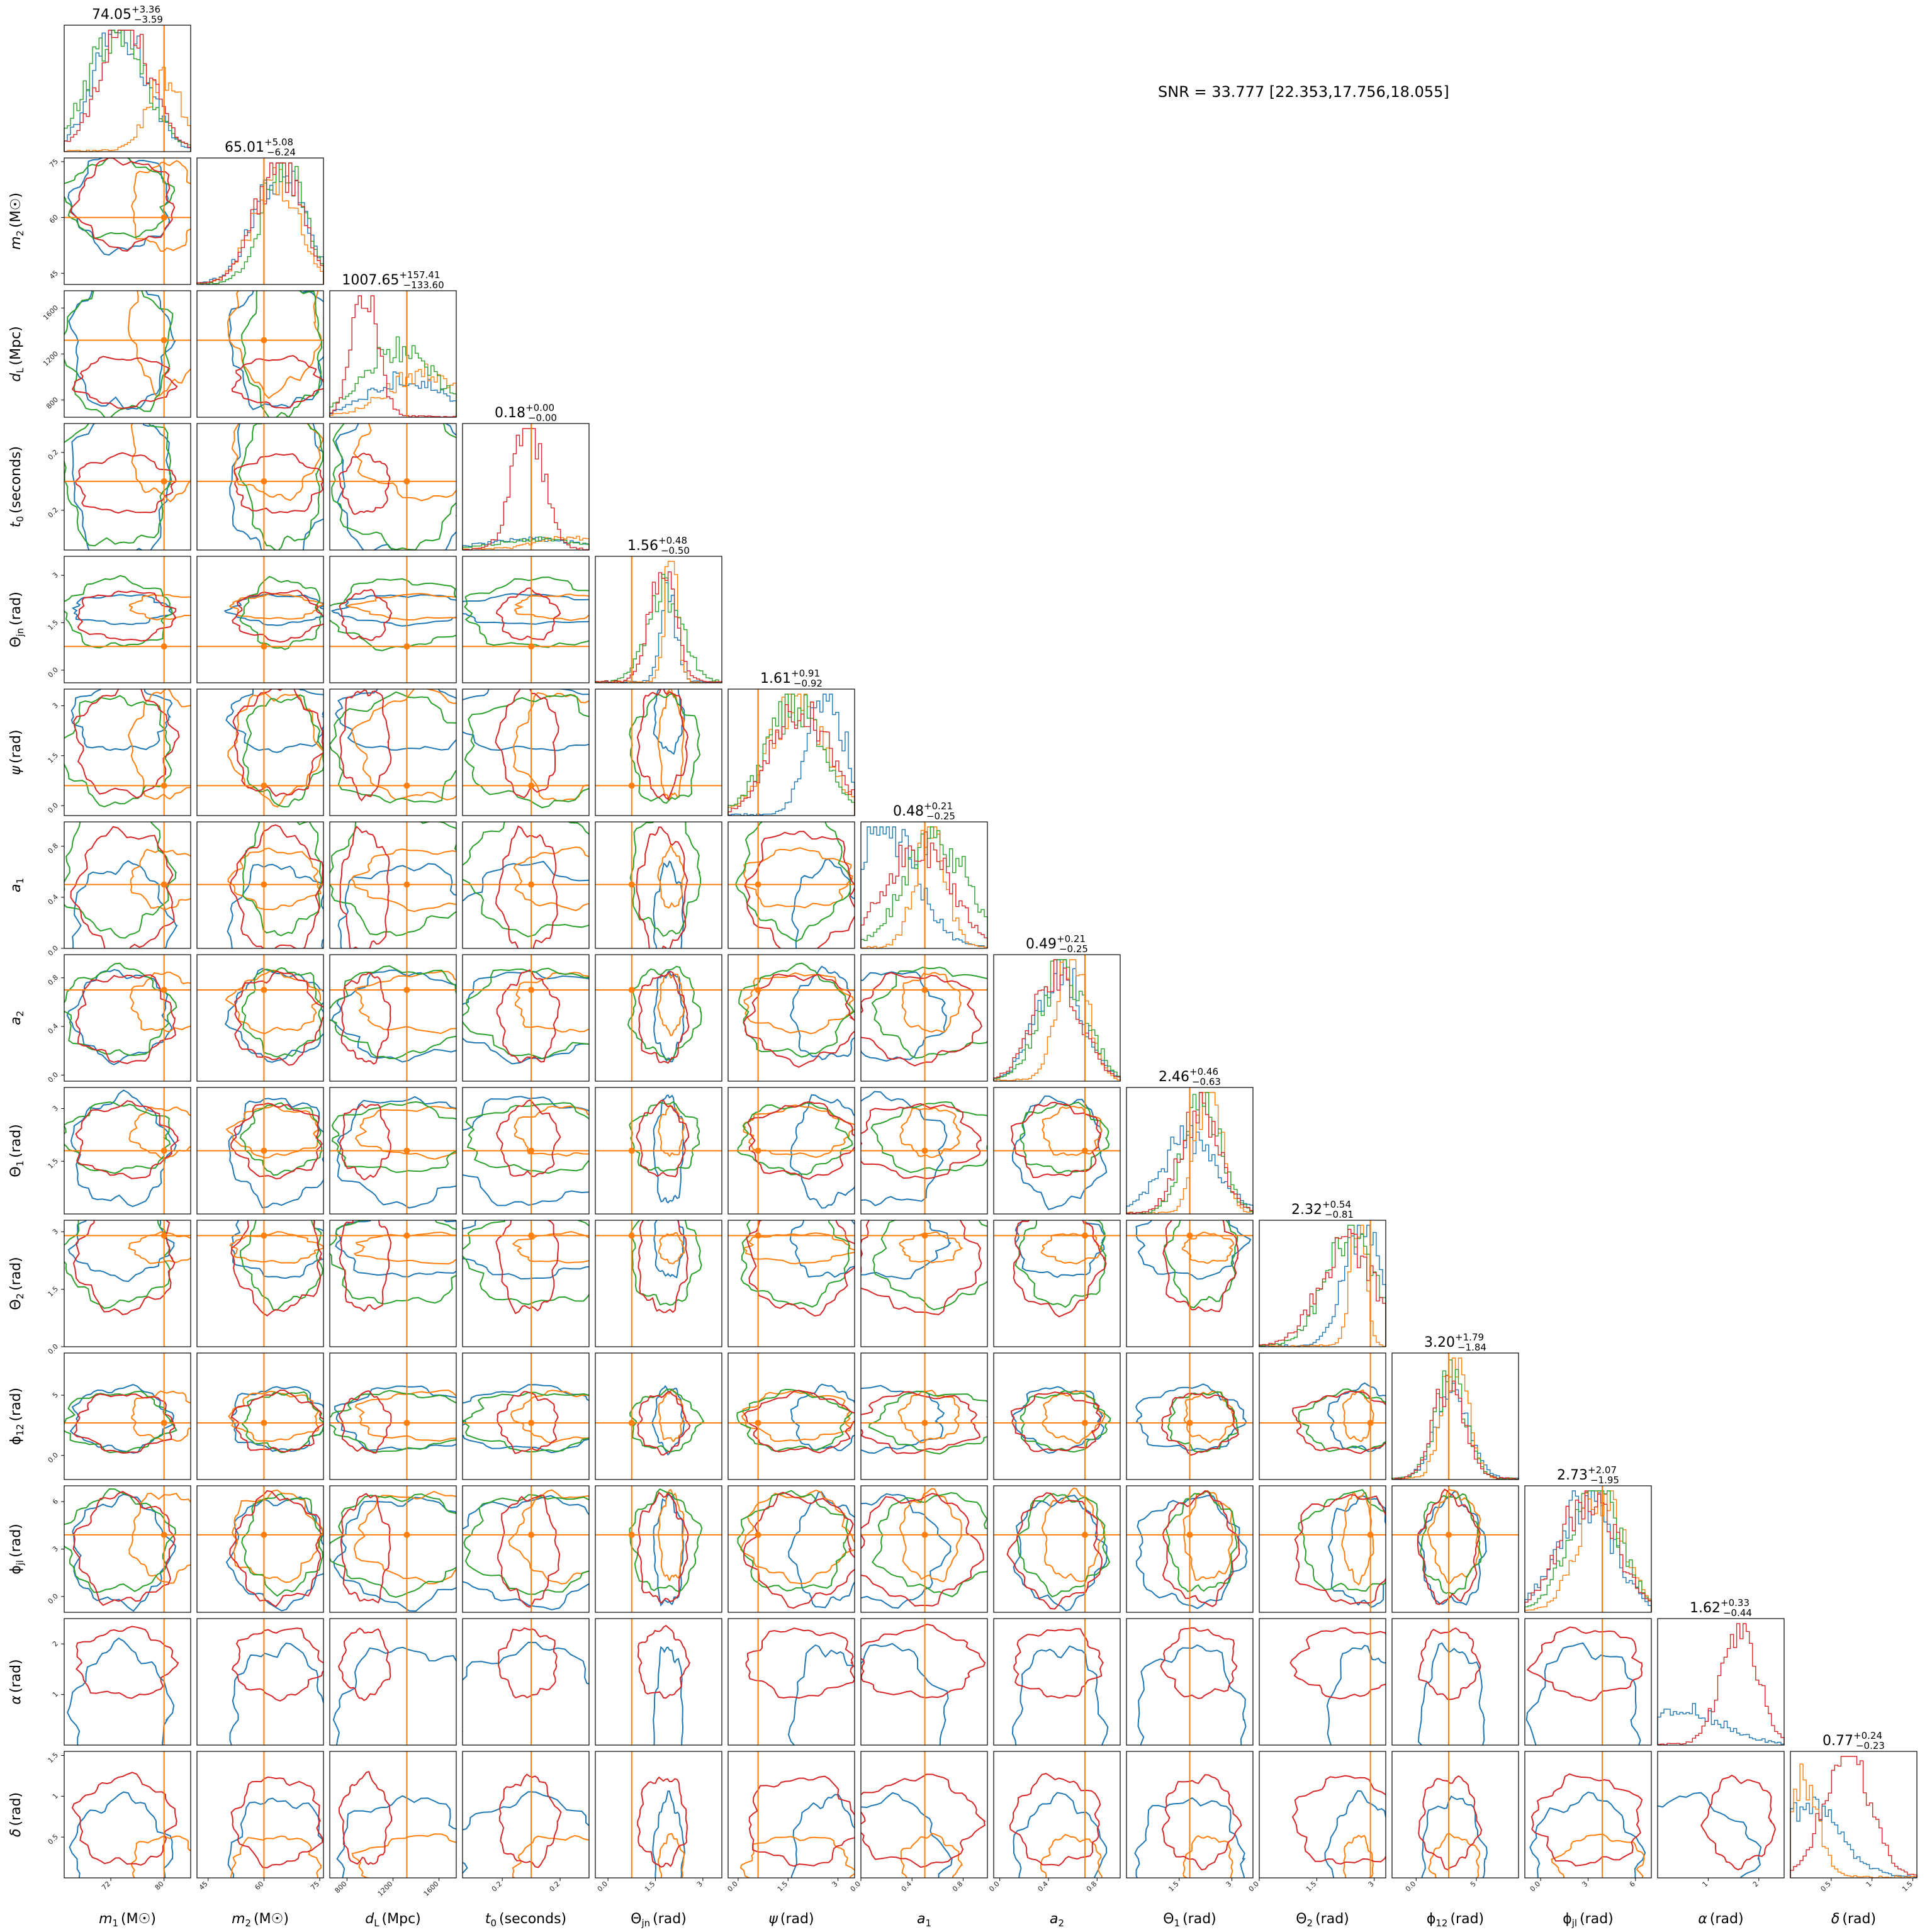 The image size is (1932, 1932). I want to click on title-10: 2.32+0.54 −0.81, so click(1322, 1209).